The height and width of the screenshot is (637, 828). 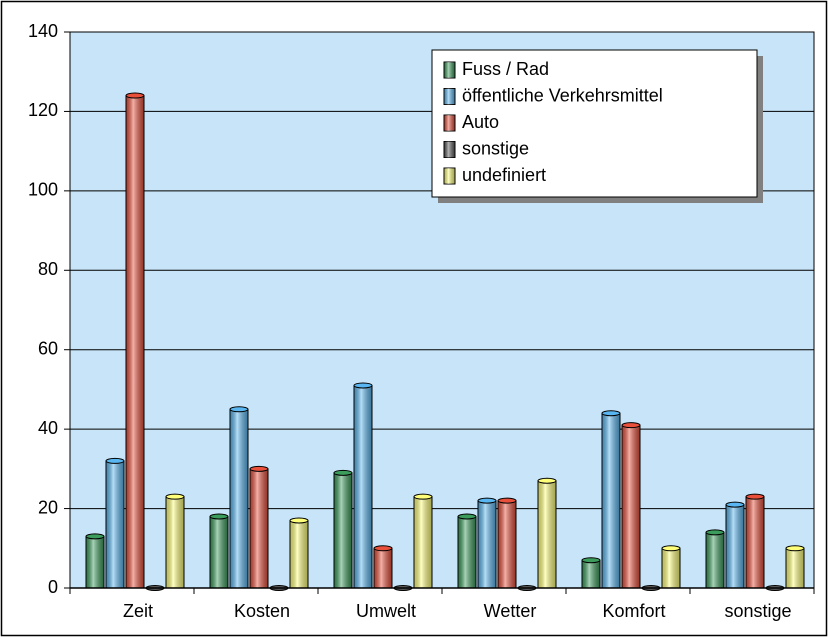 What do you see at coordinates (43, 110) in the screenshot?
I see `y-tick-label: 120` at bounding box center [43, 110].